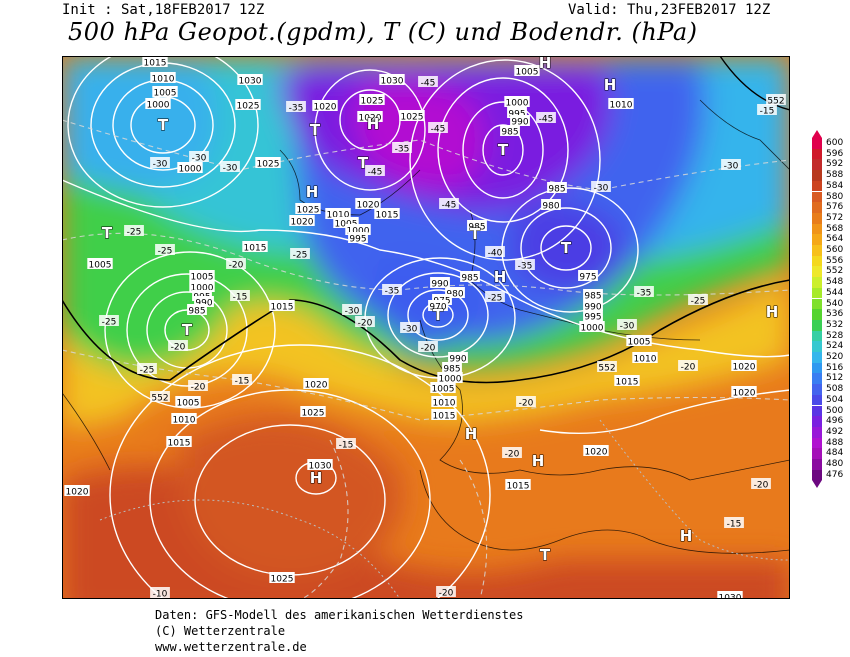 This screenshot has width=850, height=657. Describe the element at coordinates (831, 304) in the screenshot. I see `legend-entry: 540` at that location.